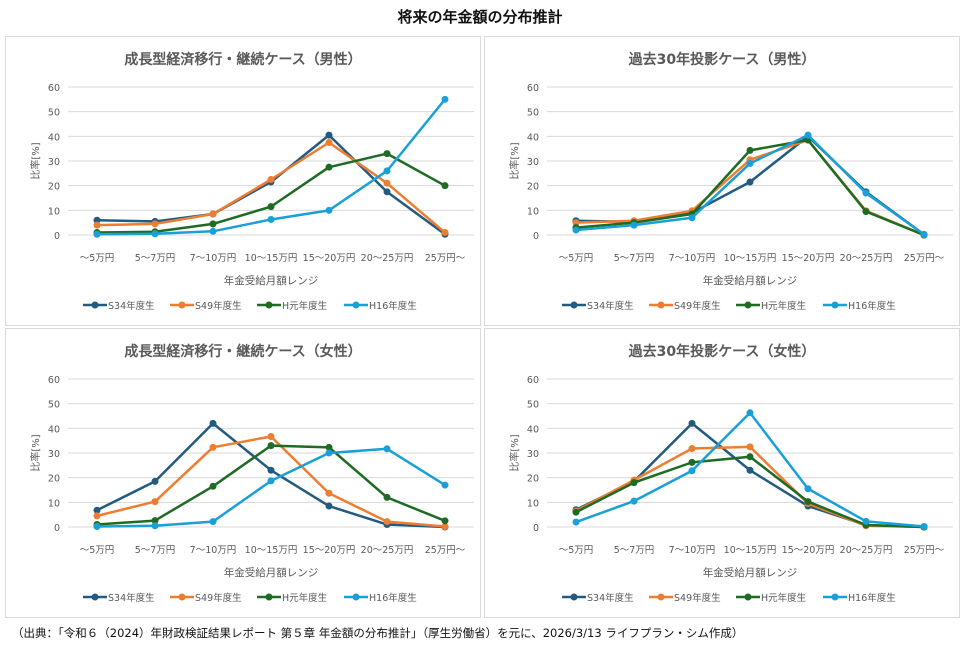 The height and width of the screenshot is (651, 960). What do you see at coordinates (750, 475) in the screenshot?
I see `series-line-S34年度生` at bounding box center [750, 475].